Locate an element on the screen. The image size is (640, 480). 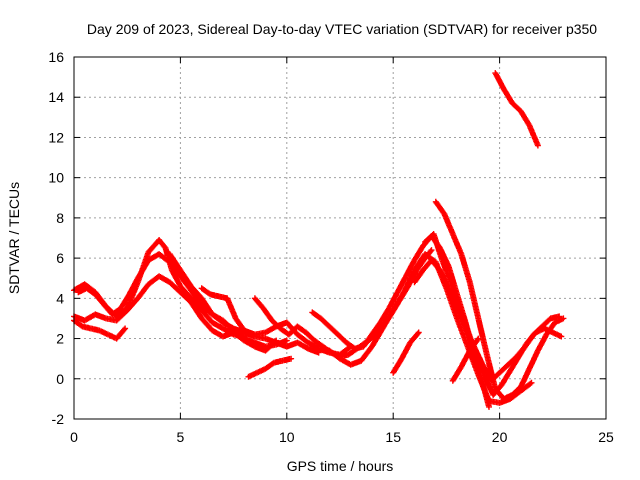
y-tick-label: 10 is located at coordinates (56, 178).